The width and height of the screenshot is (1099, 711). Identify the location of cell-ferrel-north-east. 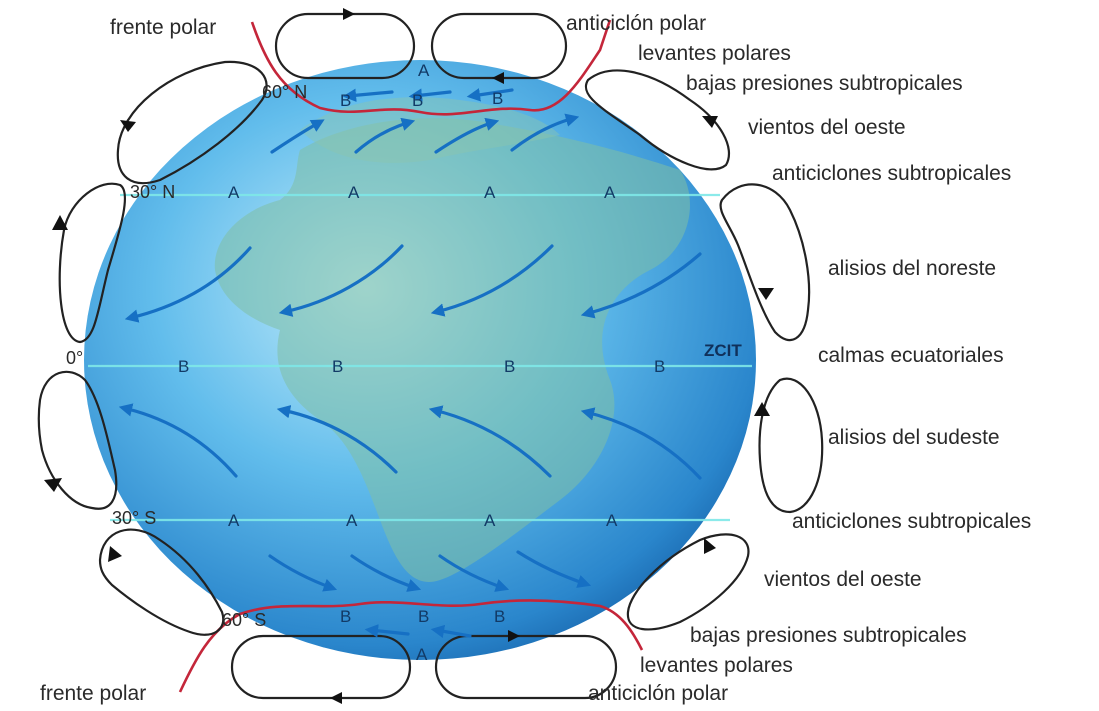
(657, 120).